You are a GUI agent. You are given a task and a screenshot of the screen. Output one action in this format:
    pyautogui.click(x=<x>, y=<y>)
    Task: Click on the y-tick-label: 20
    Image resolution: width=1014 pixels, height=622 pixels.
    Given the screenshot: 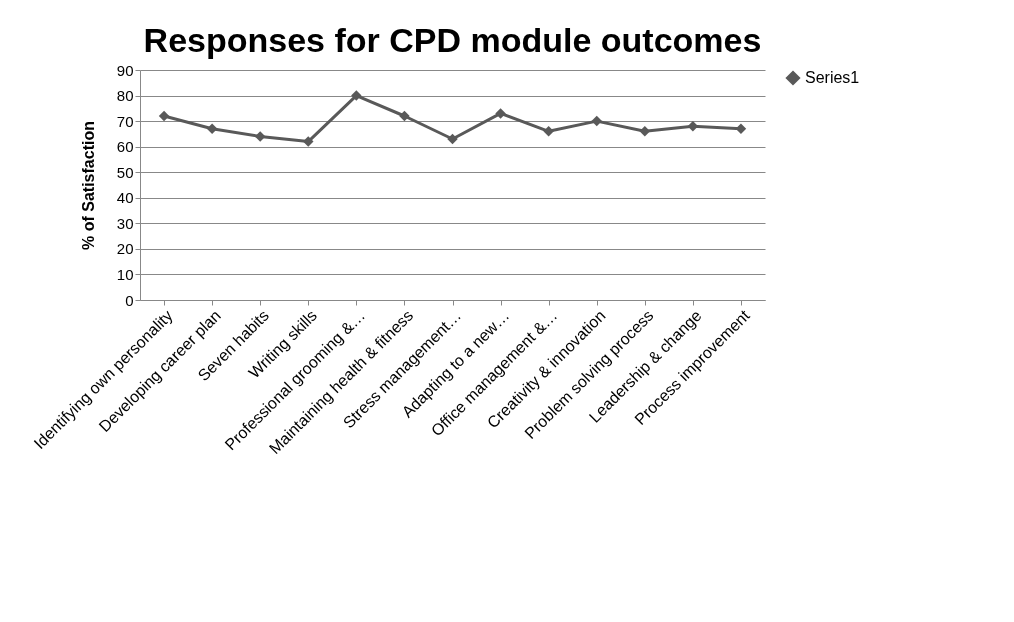 What is the action you would take?
    pyautogui.click(x=125, y=249)
    